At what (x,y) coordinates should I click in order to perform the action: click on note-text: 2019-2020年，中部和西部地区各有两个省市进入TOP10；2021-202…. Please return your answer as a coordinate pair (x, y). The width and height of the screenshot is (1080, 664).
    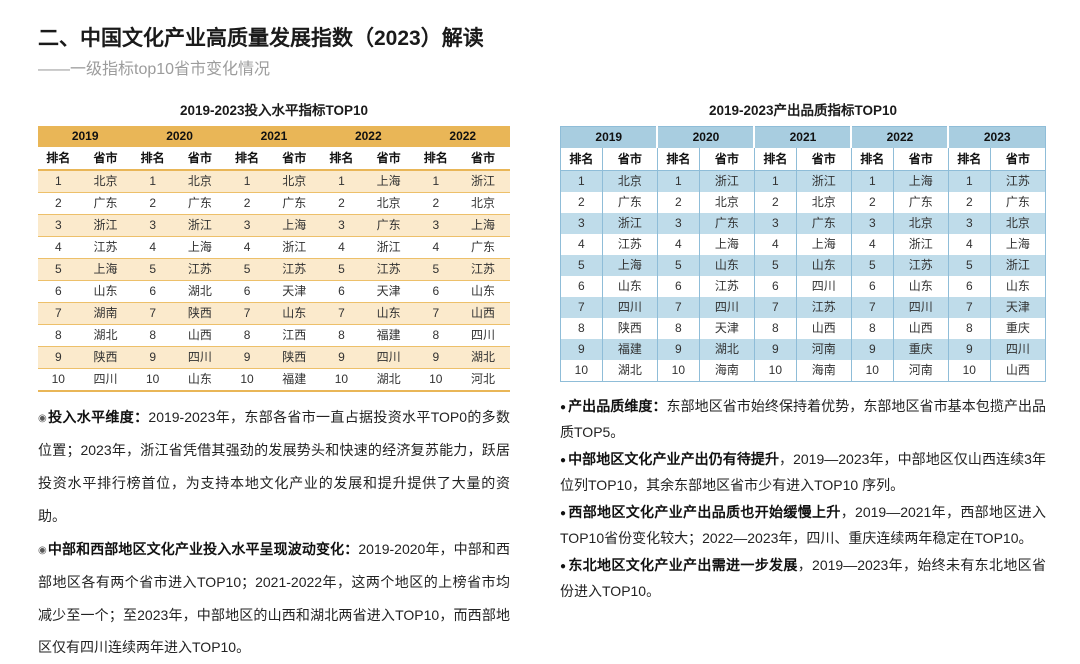
    Looking at the image, I should click on (274, 598).